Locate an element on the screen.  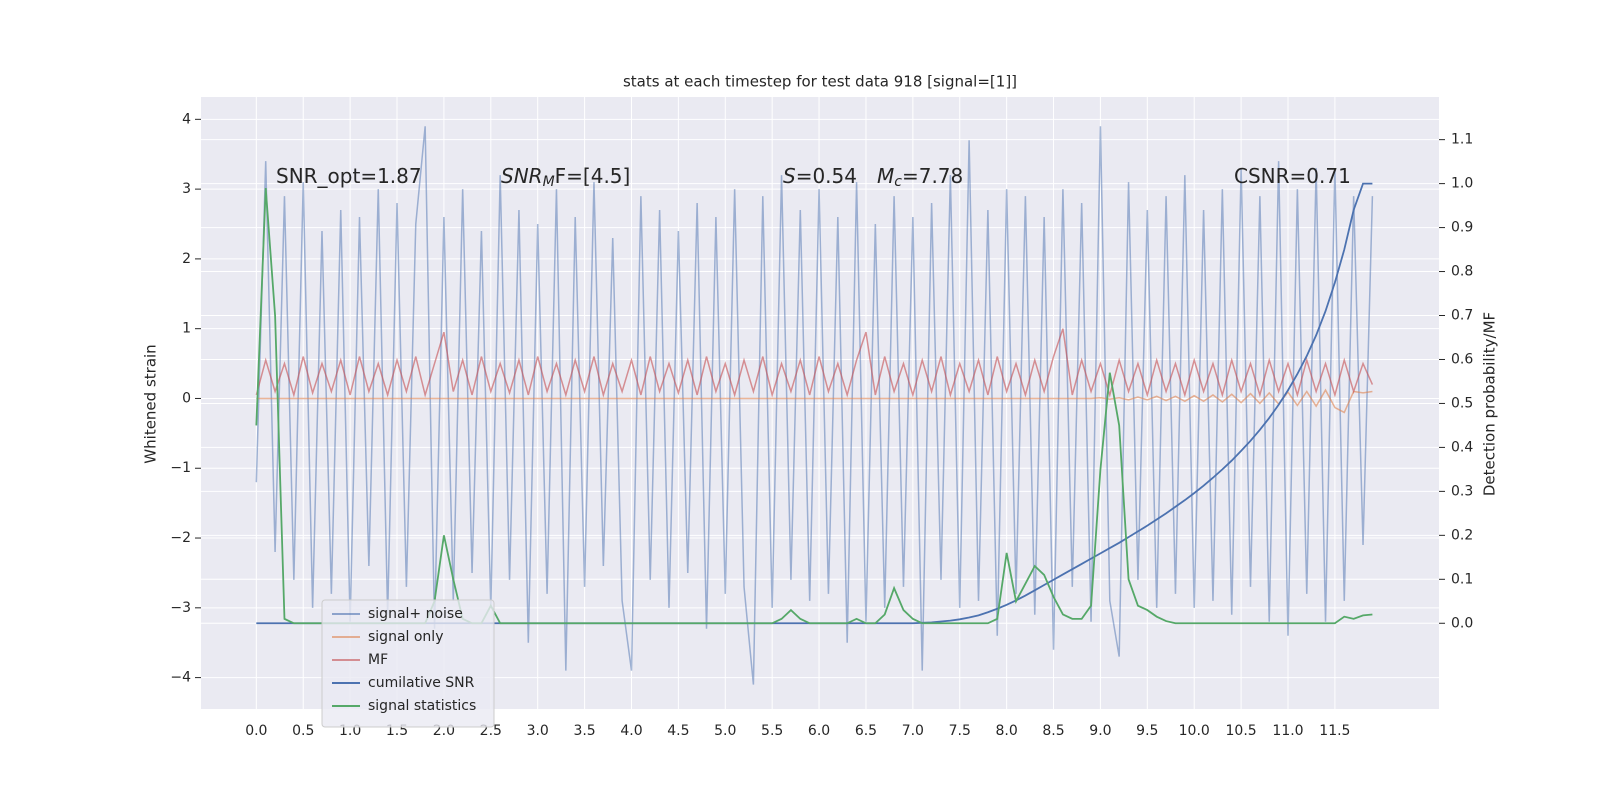
legend-label: cumilative SNR is located at coordinates (421, 683).